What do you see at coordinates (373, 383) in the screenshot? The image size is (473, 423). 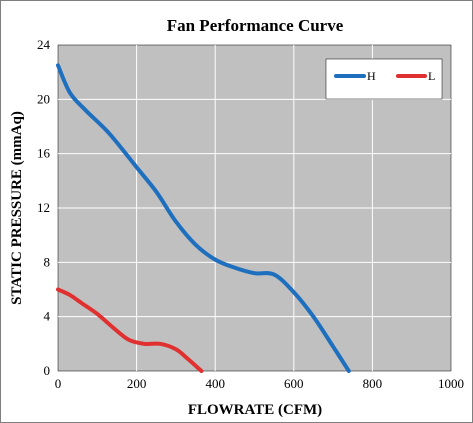 I see `x-tick-label: 800` at bounding box center [373, 383].